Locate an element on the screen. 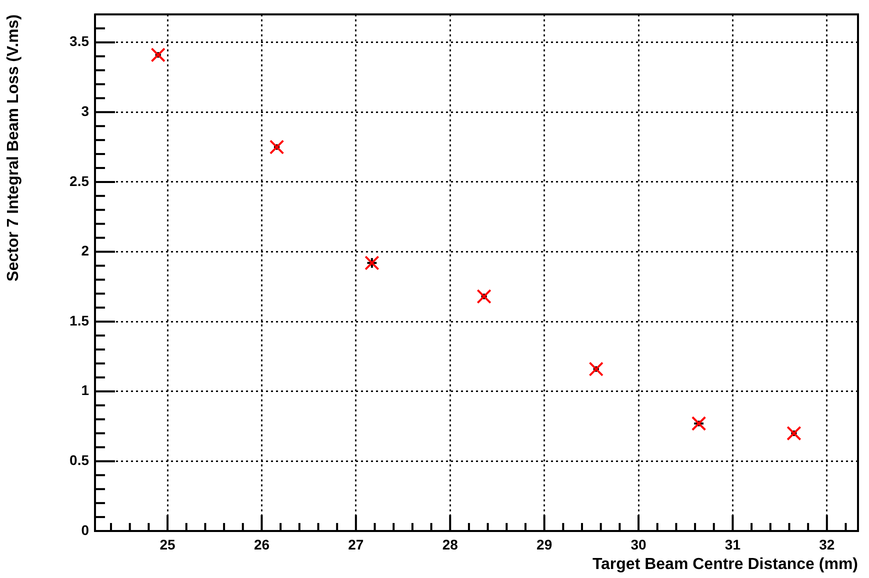 Image resolution: width=869 pixels, height=578 pixels. x-tick-label: 29 is located at coordinates (544, 544).